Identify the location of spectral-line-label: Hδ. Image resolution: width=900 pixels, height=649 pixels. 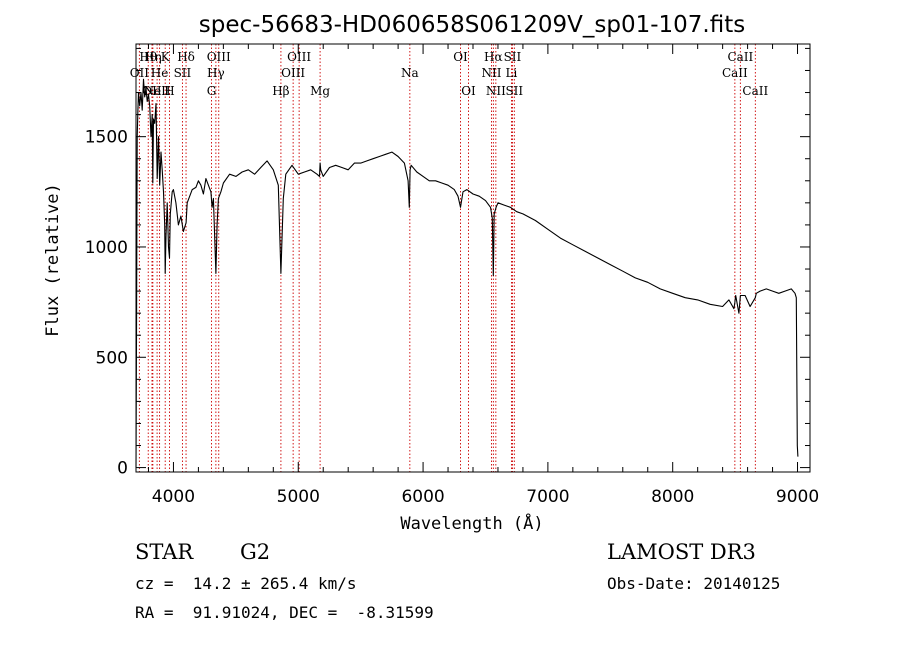
(186, 57).